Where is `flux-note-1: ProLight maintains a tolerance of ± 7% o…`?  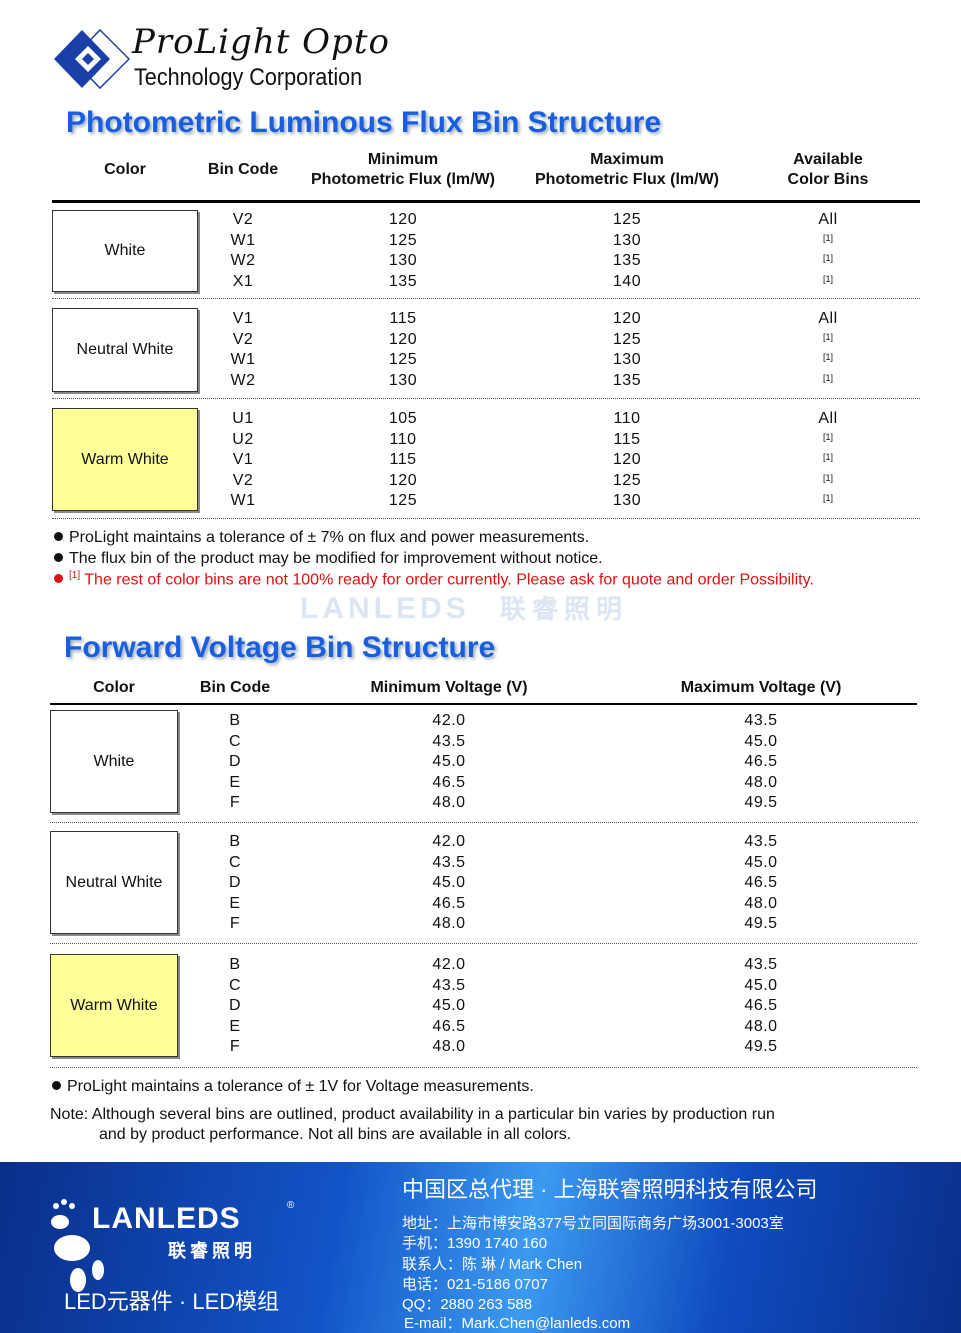
flux-note-1: ProLight maintains a tolerance of ± 7% o… is located at coordinates (321, 538).